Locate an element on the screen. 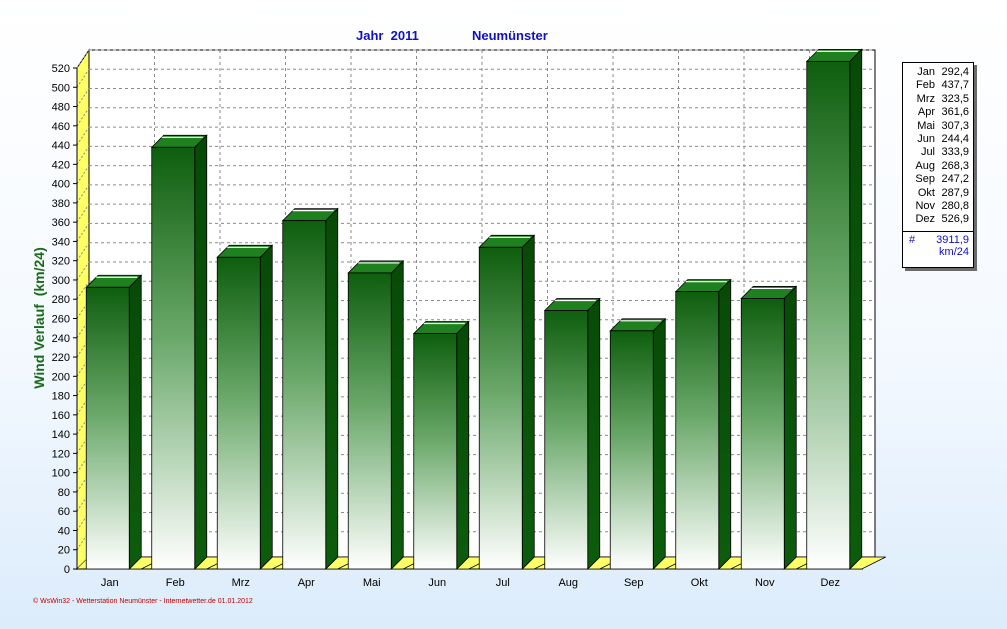 This screenshot has width=1007, height=629. legend-row: Jan 292,4 is located at coordinates (938, 72).